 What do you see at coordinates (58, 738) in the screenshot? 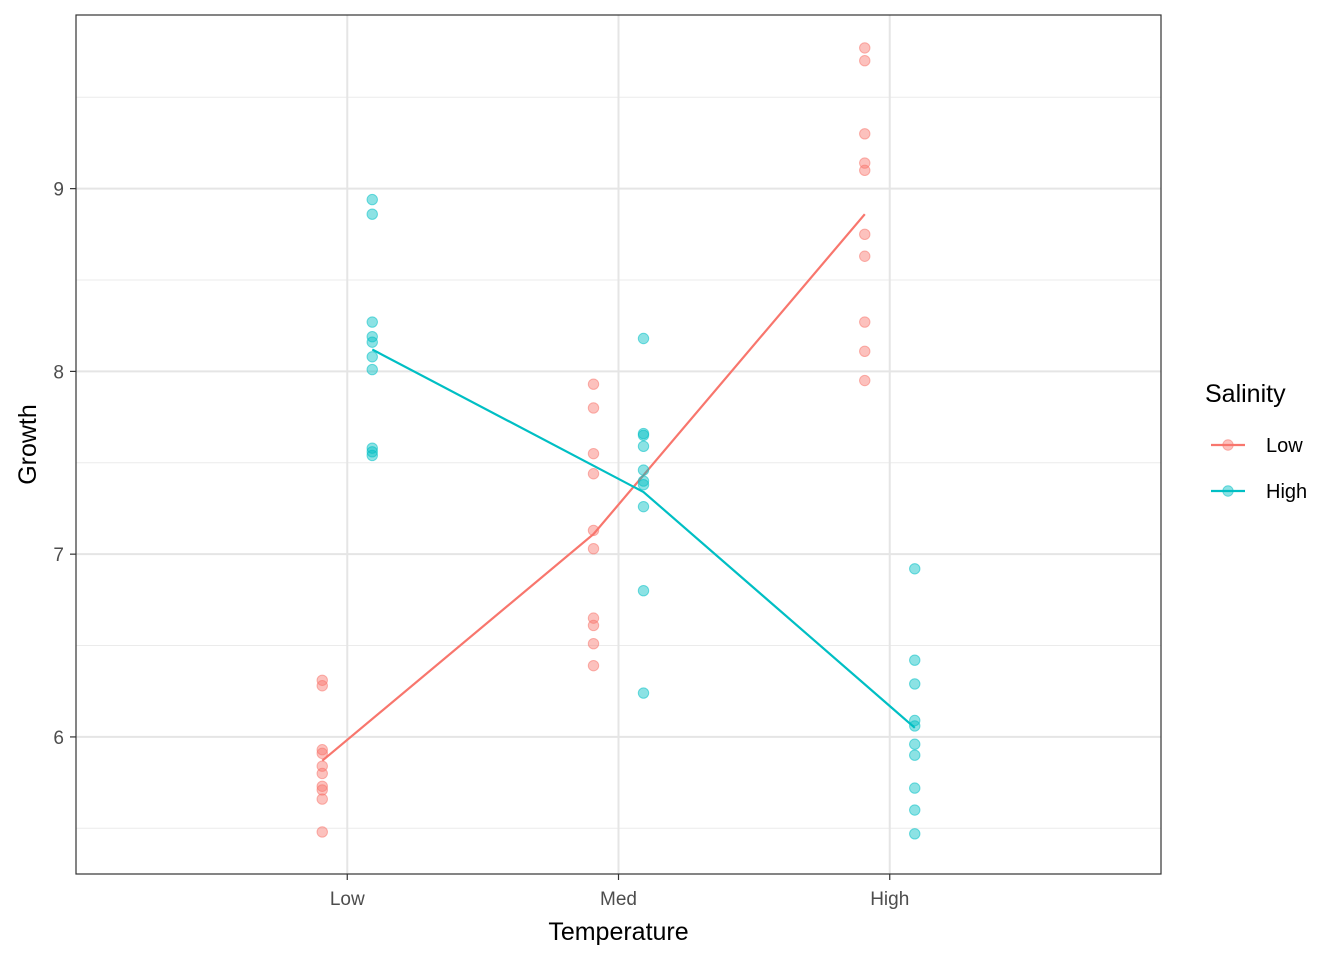
I see `y-tick-label: 6` at bounding box center [58, 738].